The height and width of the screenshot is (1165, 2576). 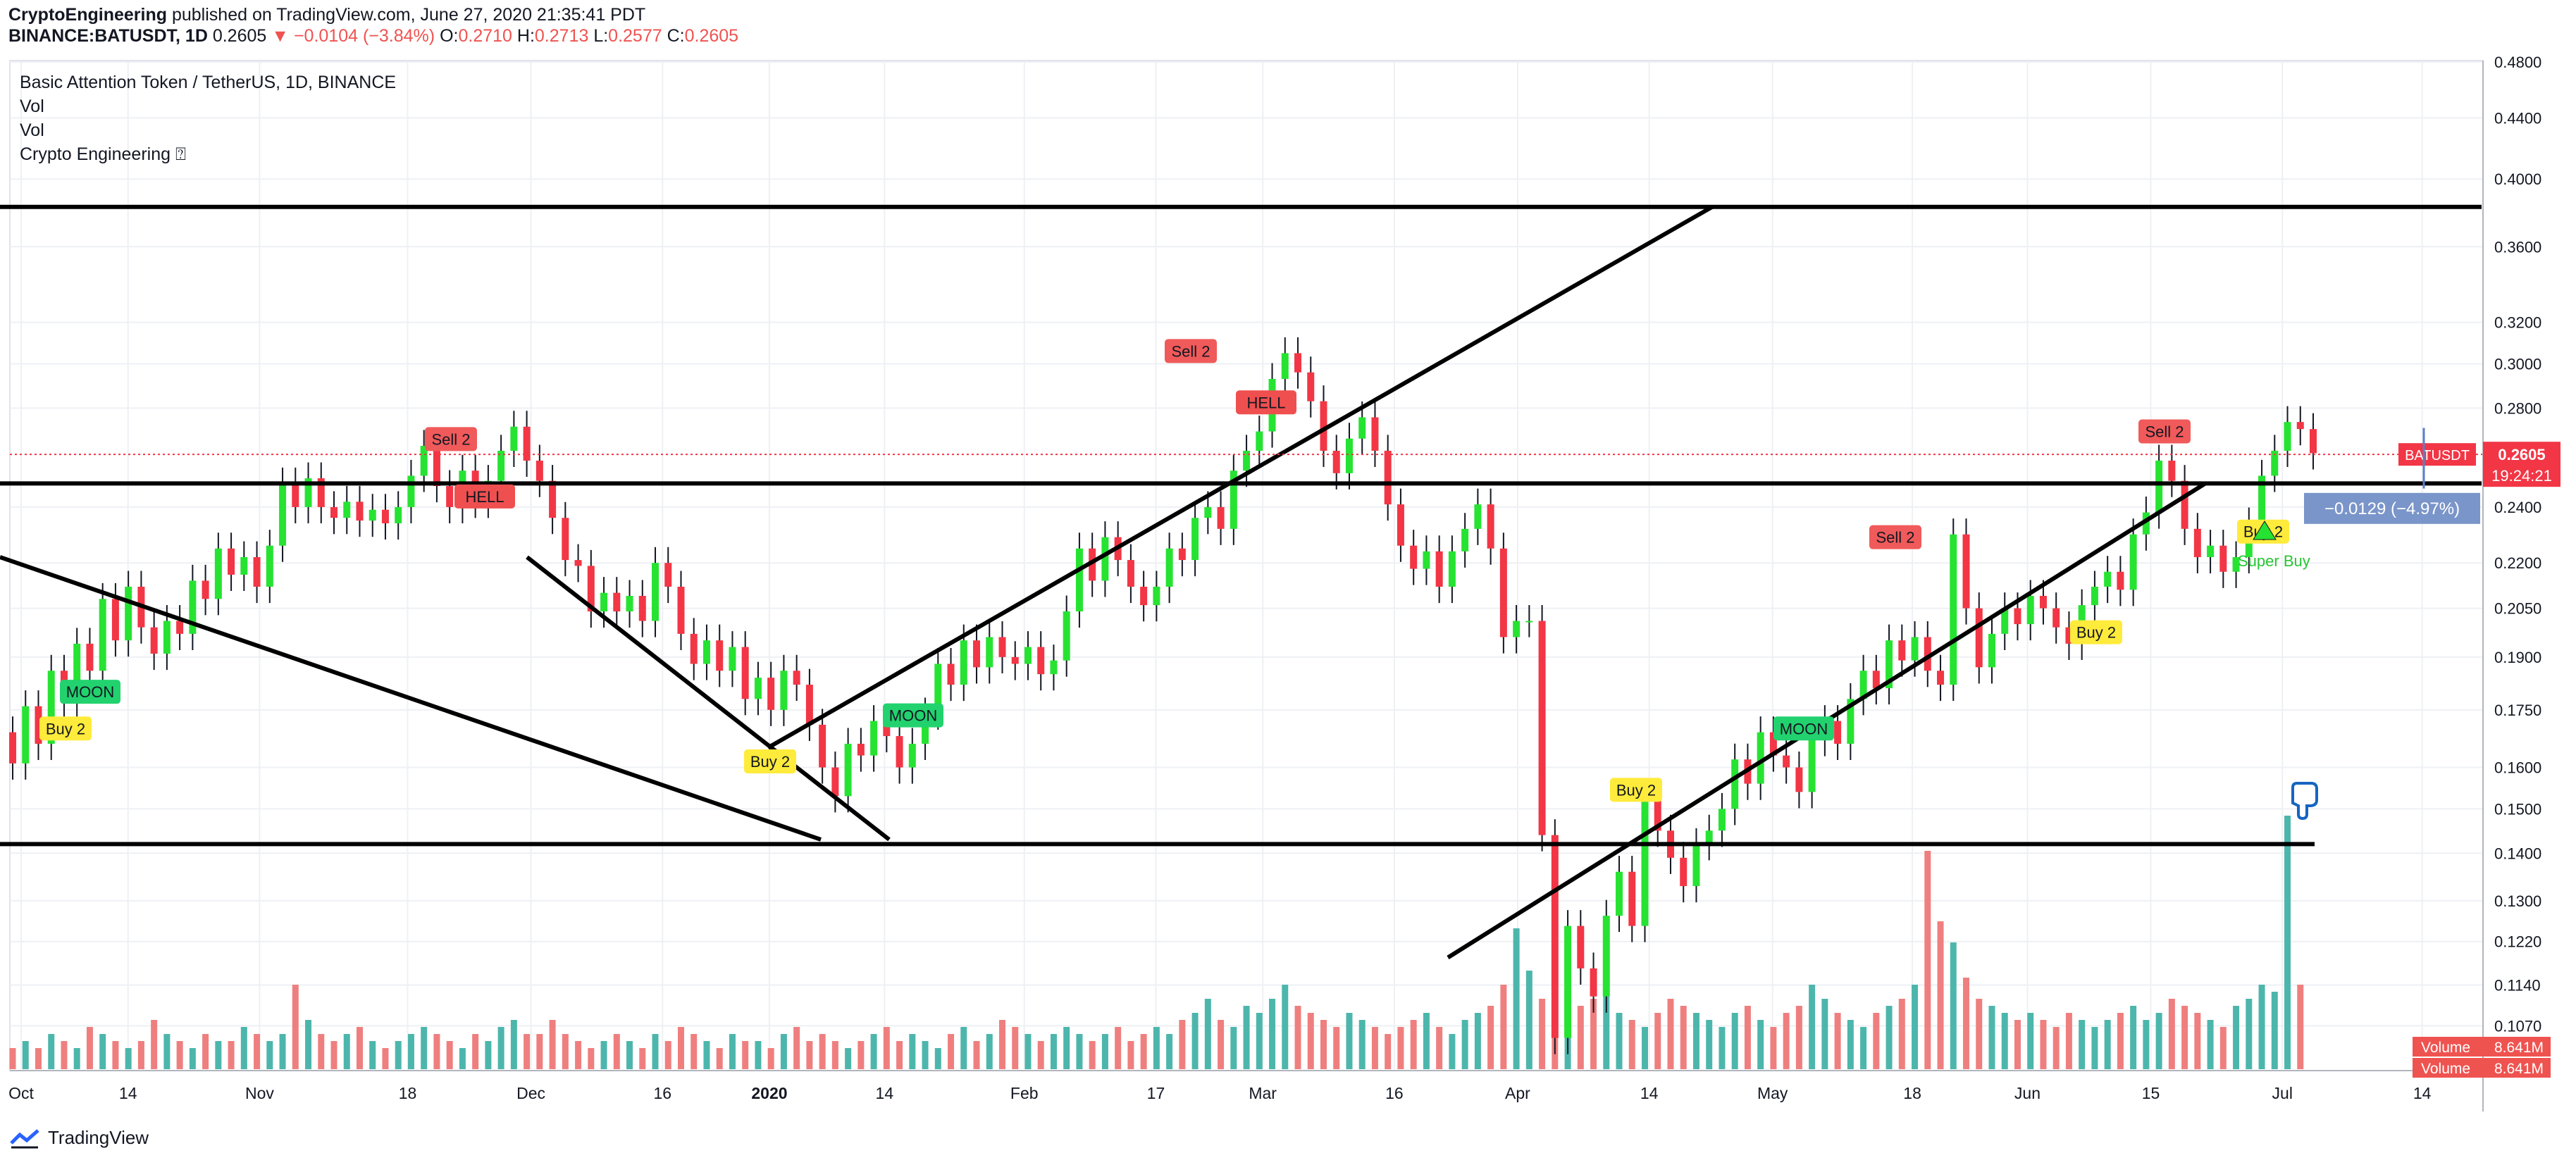 What do you see at coordinates (103, 154) in the screenshot?
I see `legend-indicator: Crypto Engineering ⍰` at bounding box center [103, 154].